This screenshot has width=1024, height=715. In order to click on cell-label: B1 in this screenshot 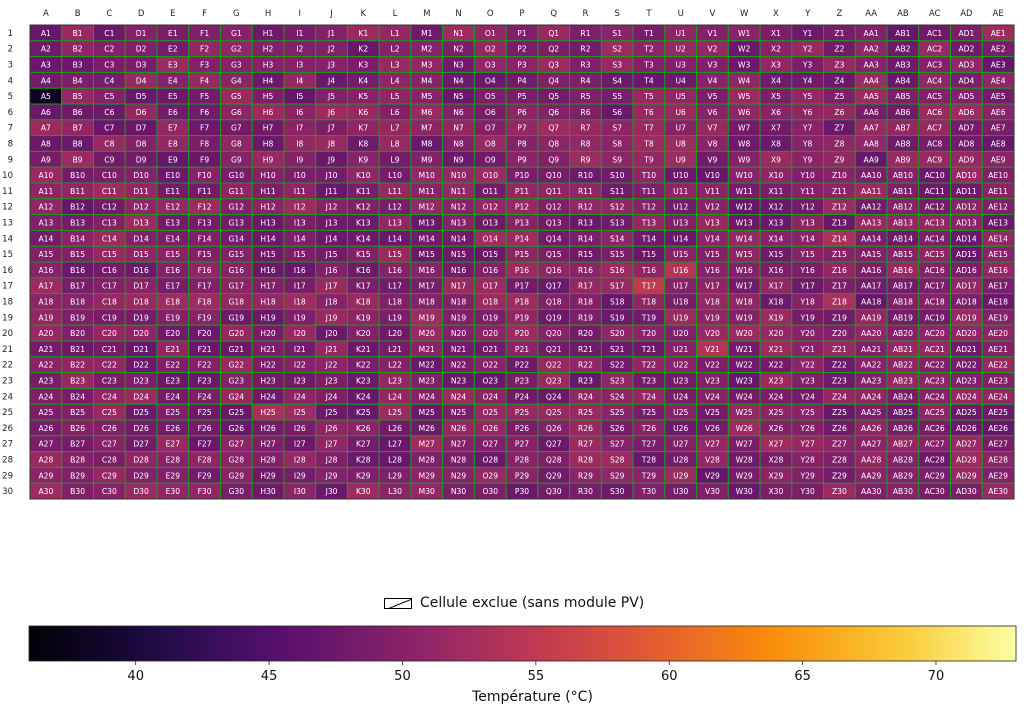, I will do `click(78, 33)`.